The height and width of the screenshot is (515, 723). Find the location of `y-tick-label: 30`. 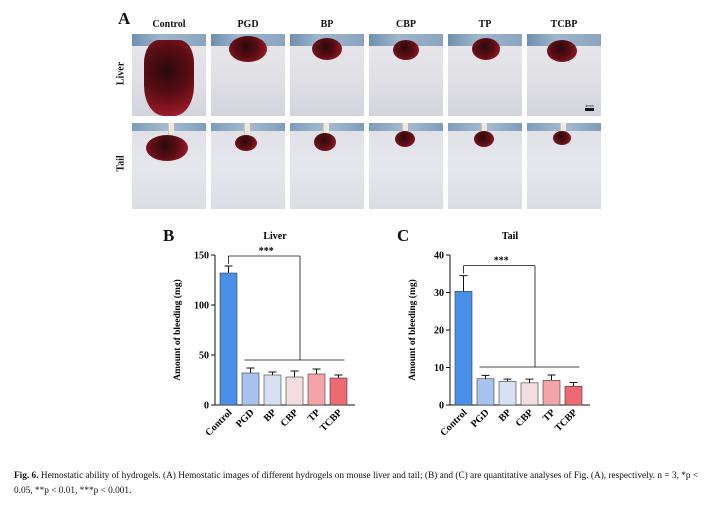

y-tick-label: 30 is located at coordinates (439, 293).